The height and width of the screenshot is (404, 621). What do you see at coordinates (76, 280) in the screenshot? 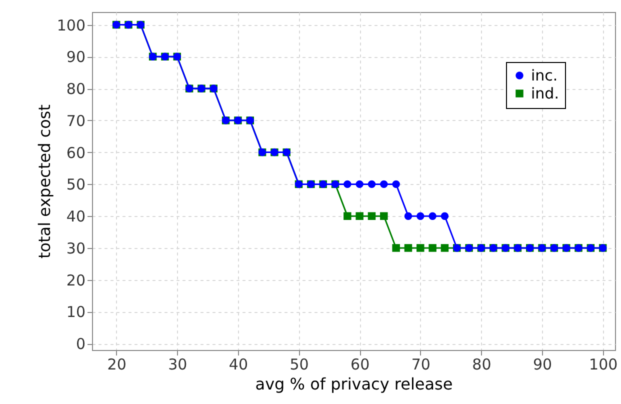
I see `y-tick-label: 20` at bounding box center [76, 280].